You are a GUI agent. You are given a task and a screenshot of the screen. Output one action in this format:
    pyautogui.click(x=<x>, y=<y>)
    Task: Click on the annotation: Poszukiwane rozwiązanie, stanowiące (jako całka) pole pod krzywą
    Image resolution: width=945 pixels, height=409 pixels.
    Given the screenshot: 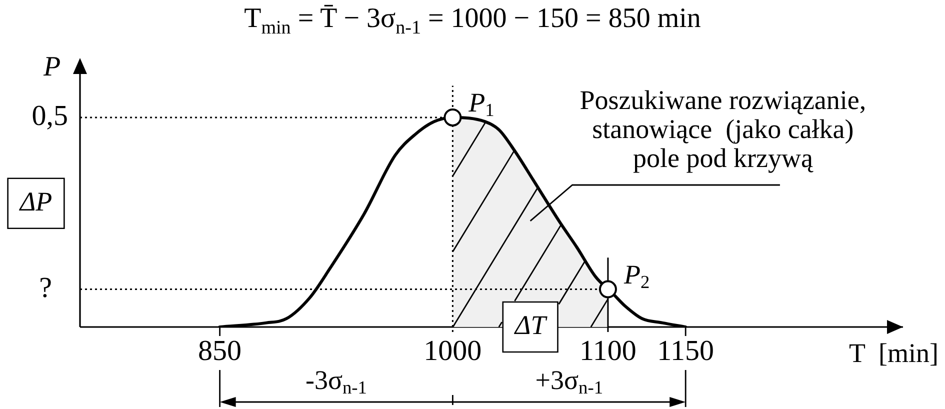 What is the action you would take?
    pyautogui.click(x=723, y=129)
    